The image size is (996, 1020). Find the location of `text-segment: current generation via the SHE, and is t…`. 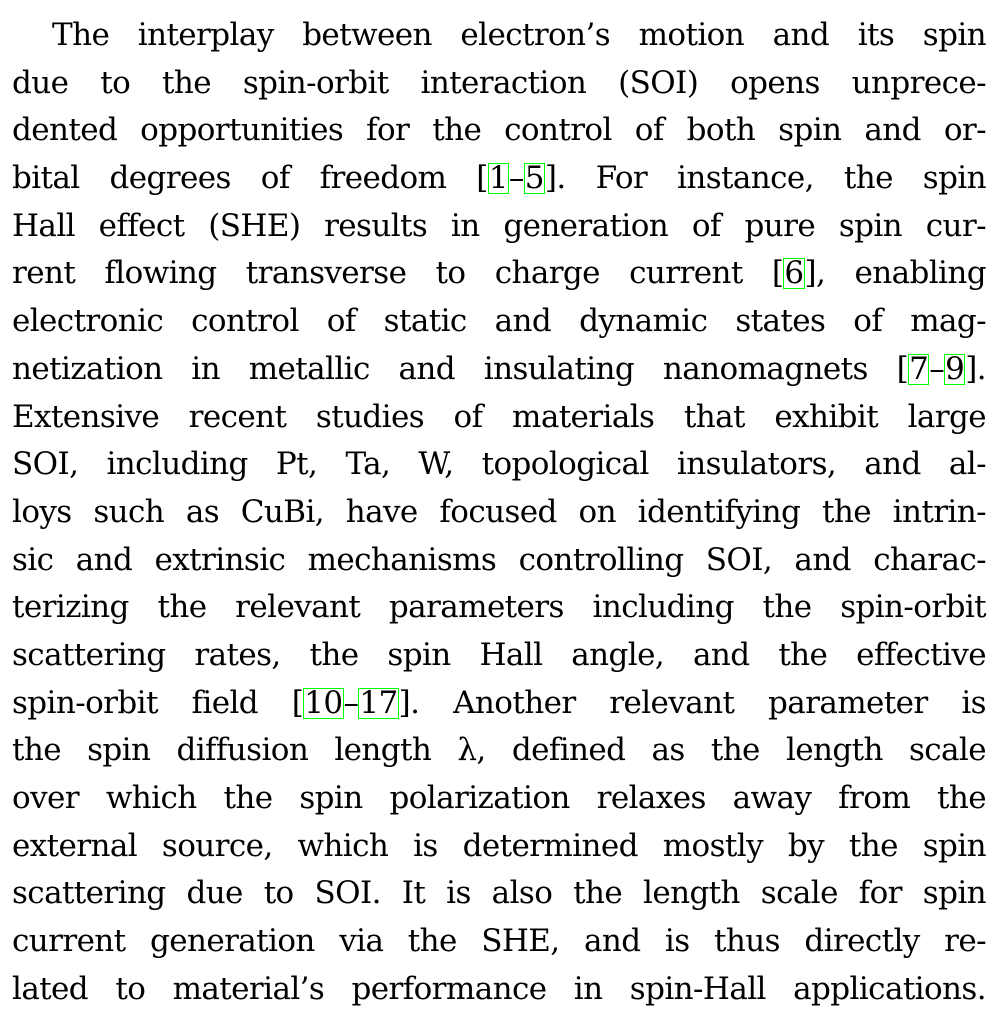

text-segment: current generation via the SHE, and is t… is located at coordinates (499, 941).